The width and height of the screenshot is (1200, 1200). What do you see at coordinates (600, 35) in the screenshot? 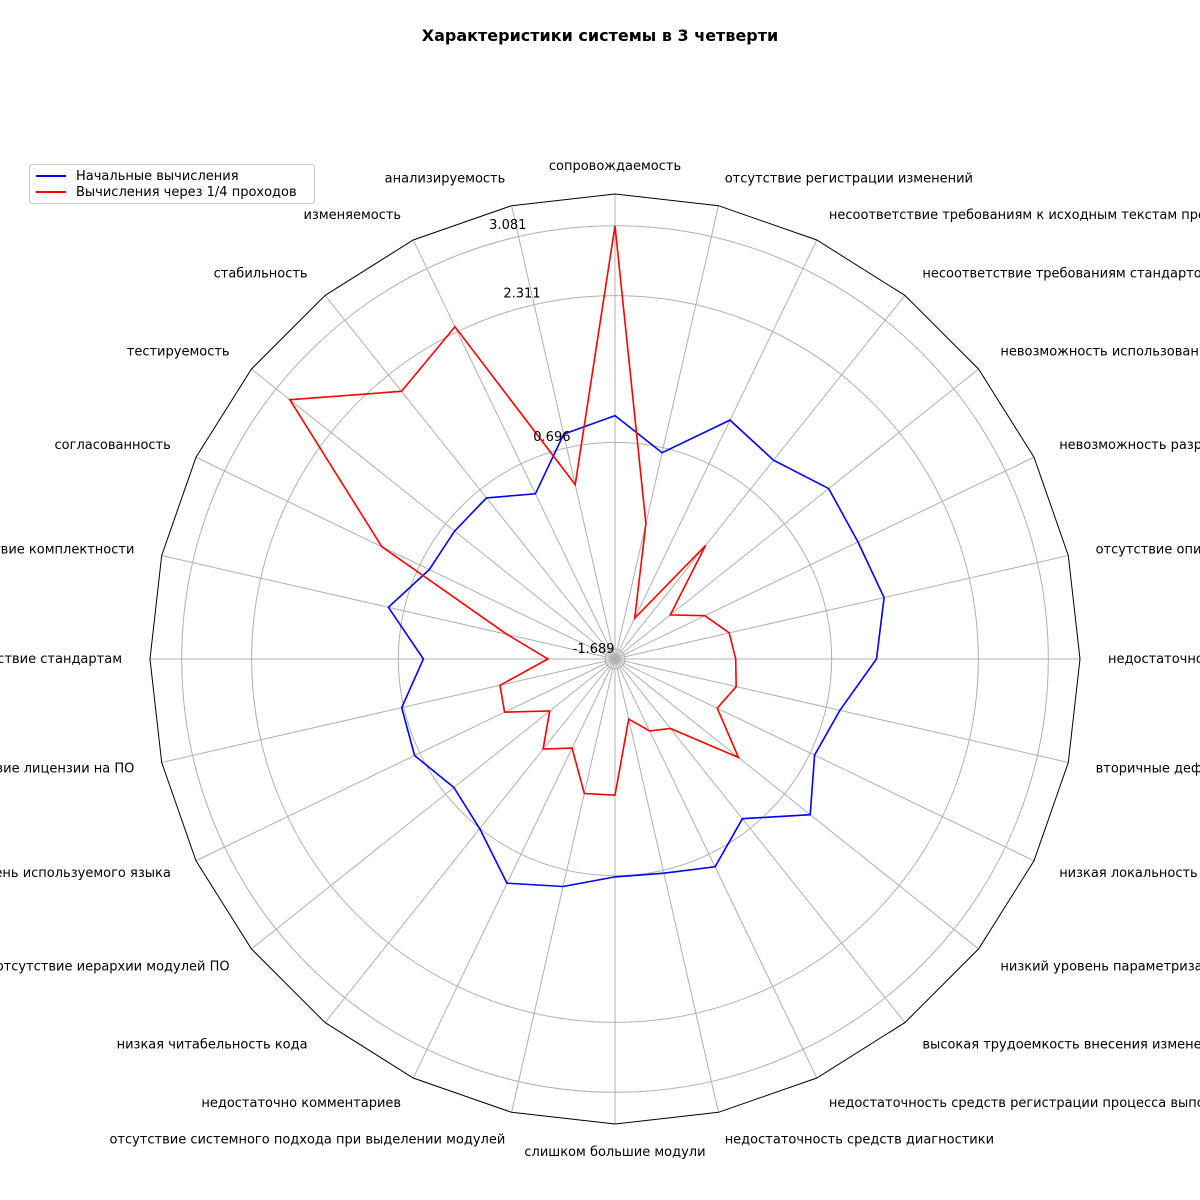
I see `chart-title: Характеристики системы в 3 четверти` at bounding box center [600, 35].